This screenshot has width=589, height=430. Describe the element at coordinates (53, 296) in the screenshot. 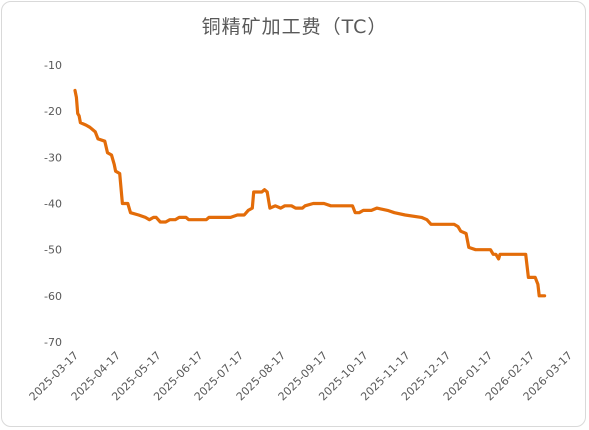

I see `y-tick-label: -60` at that location.